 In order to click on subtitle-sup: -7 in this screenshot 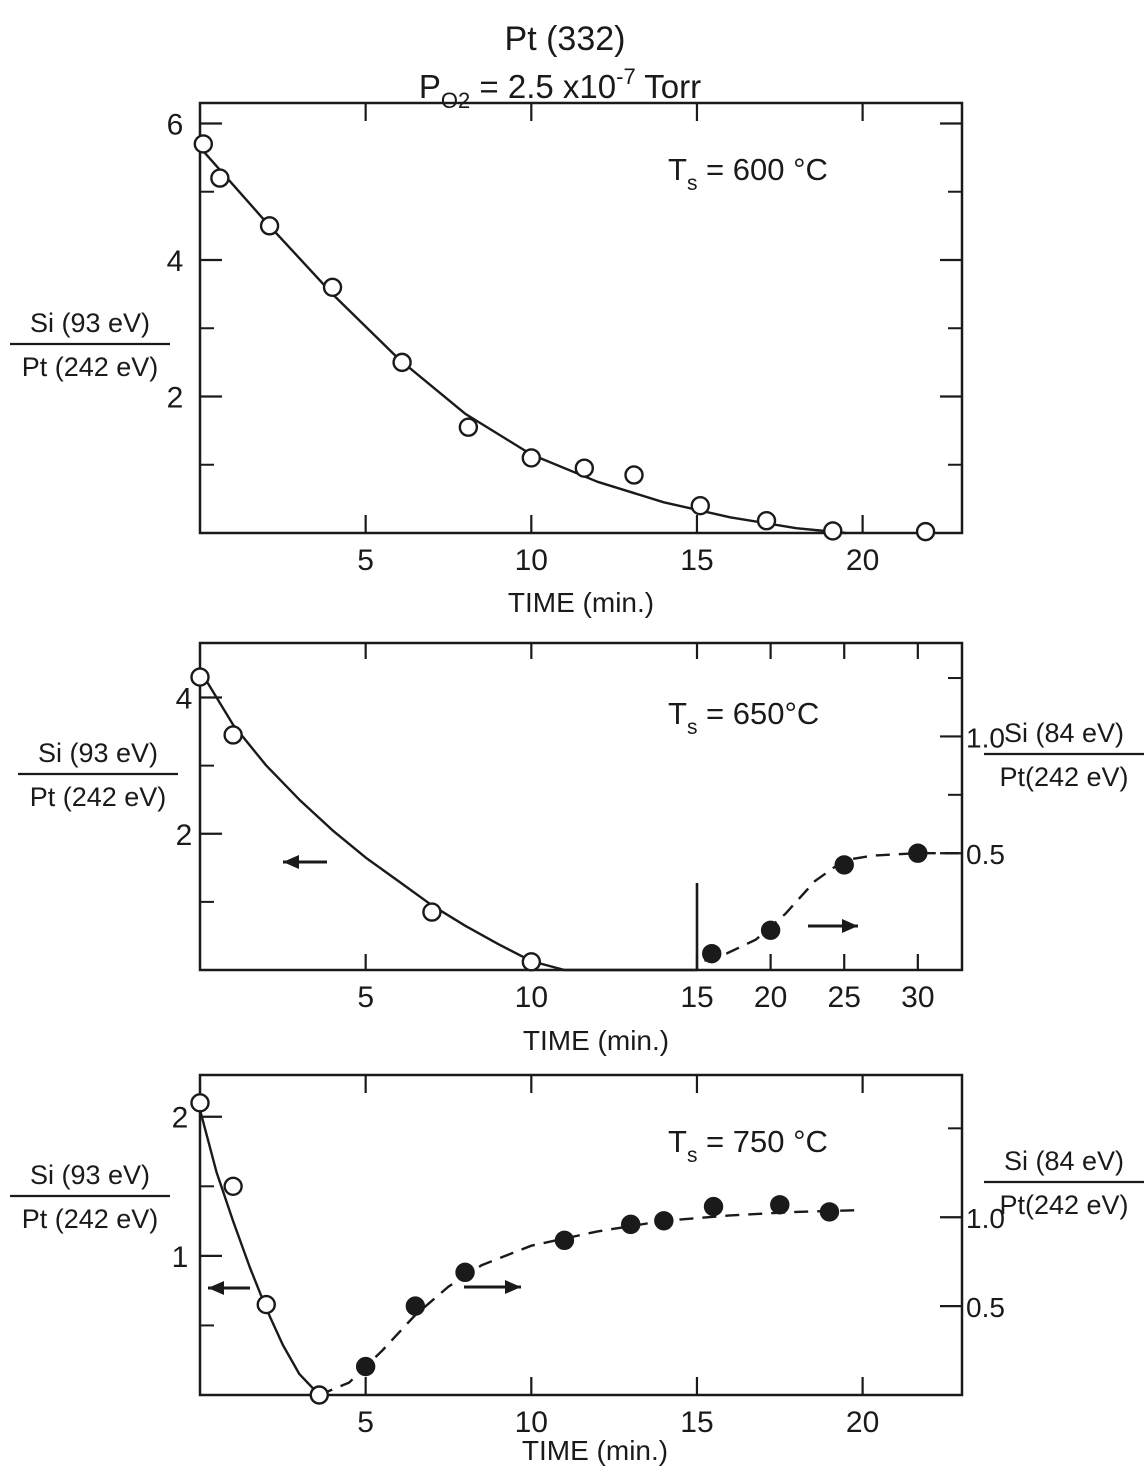, I will do `click(626, 76)`.